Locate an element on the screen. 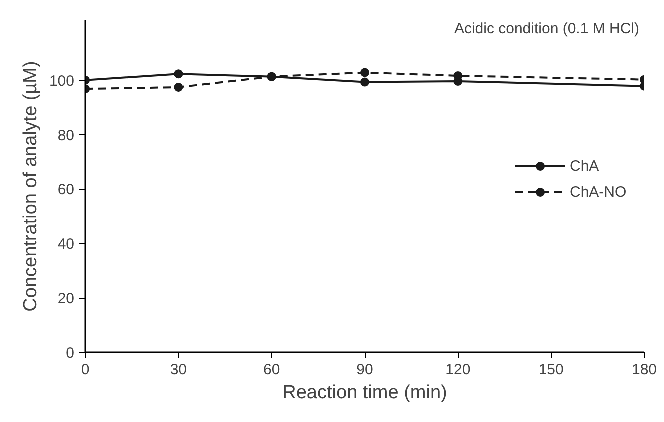 Image resolution: width=664 pixels, height=422 pixels. y-axis-title: Concentration of analyte (µM) is located at coordinates (31, 186).